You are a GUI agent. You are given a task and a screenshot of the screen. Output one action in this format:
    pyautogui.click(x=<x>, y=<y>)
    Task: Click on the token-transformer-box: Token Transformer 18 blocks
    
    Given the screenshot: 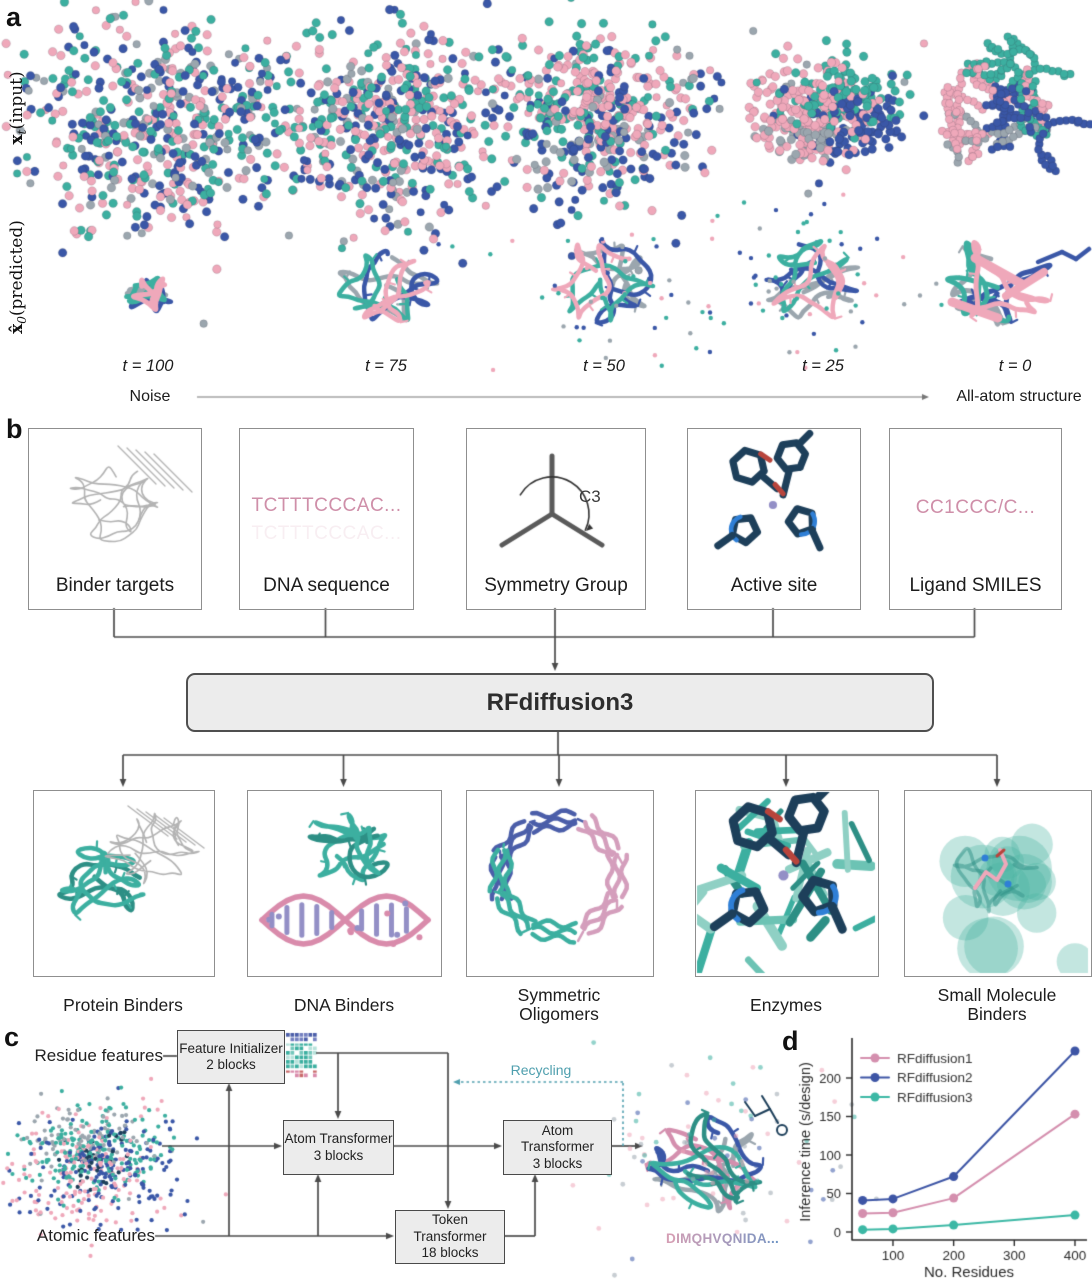 What is the action you would take?
    pyautogui.click(x=450, y=1237)
    